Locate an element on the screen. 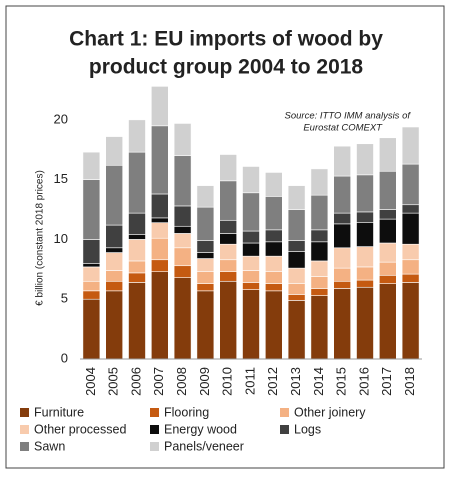 The image size is (452, 484). x-tick-label: 2010 is located at coordinates (227, 381).